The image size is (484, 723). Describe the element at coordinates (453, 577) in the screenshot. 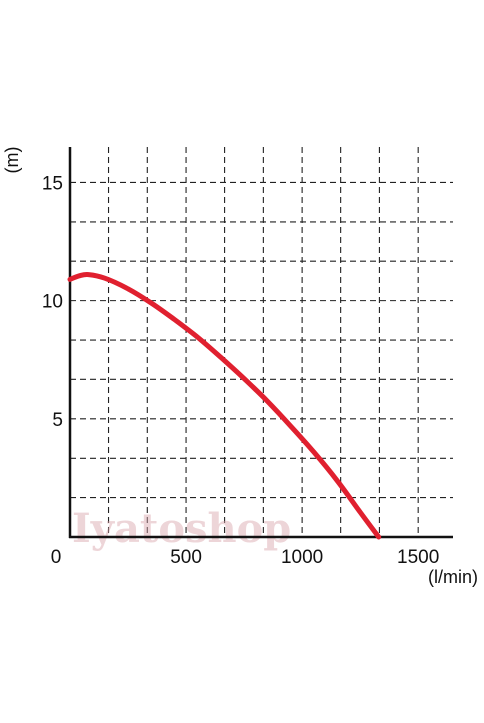

I see `x-axis-unit-label: (l/min)` at that location.